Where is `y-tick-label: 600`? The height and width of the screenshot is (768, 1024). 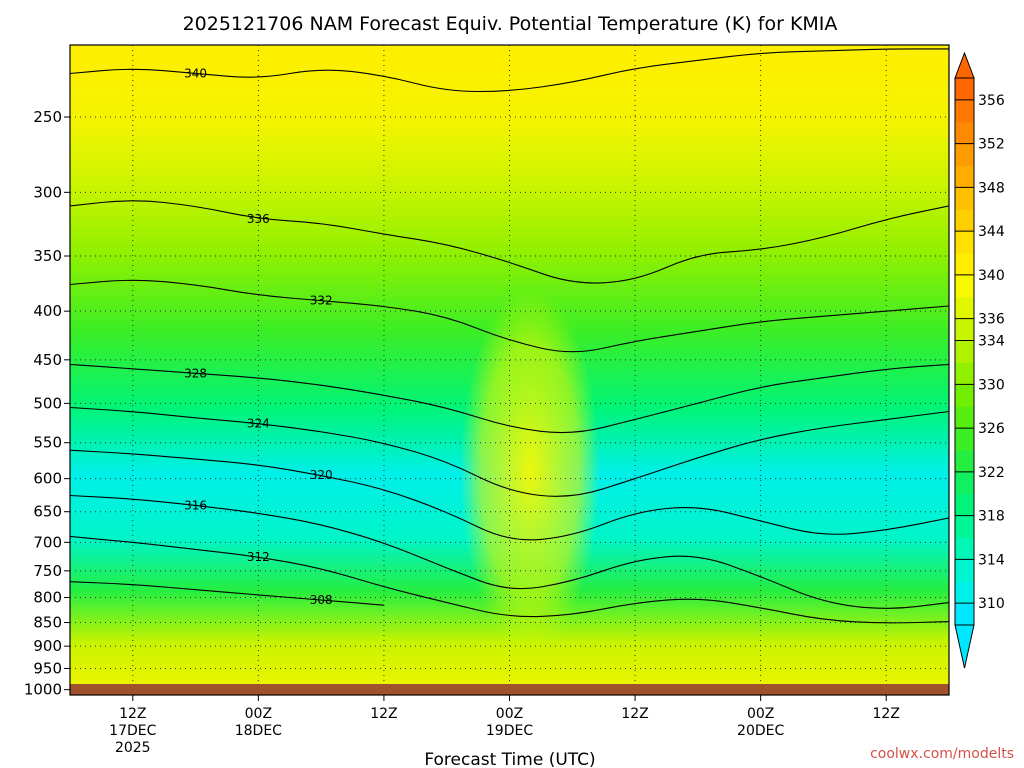 y-tick-label: 600 is located at coordinates (47, 479).